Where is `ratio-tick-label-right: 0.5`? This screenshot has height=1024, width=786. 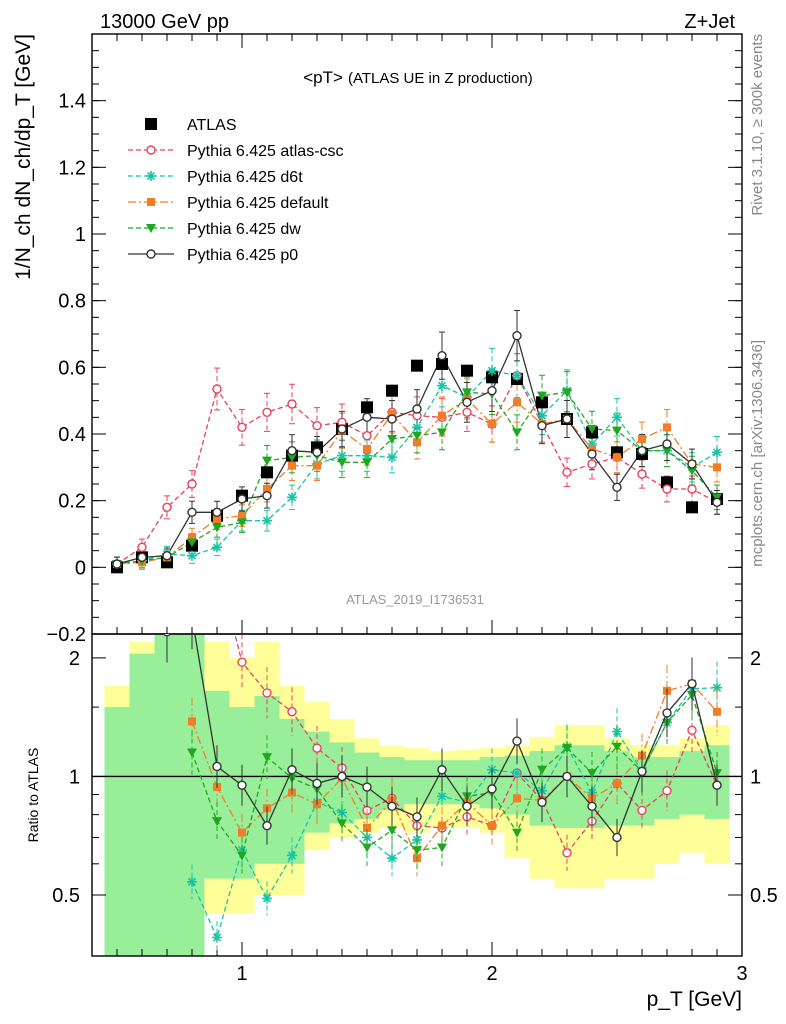 ratio-tick-label-right: 0.5 is located at coordinates (764, 896).